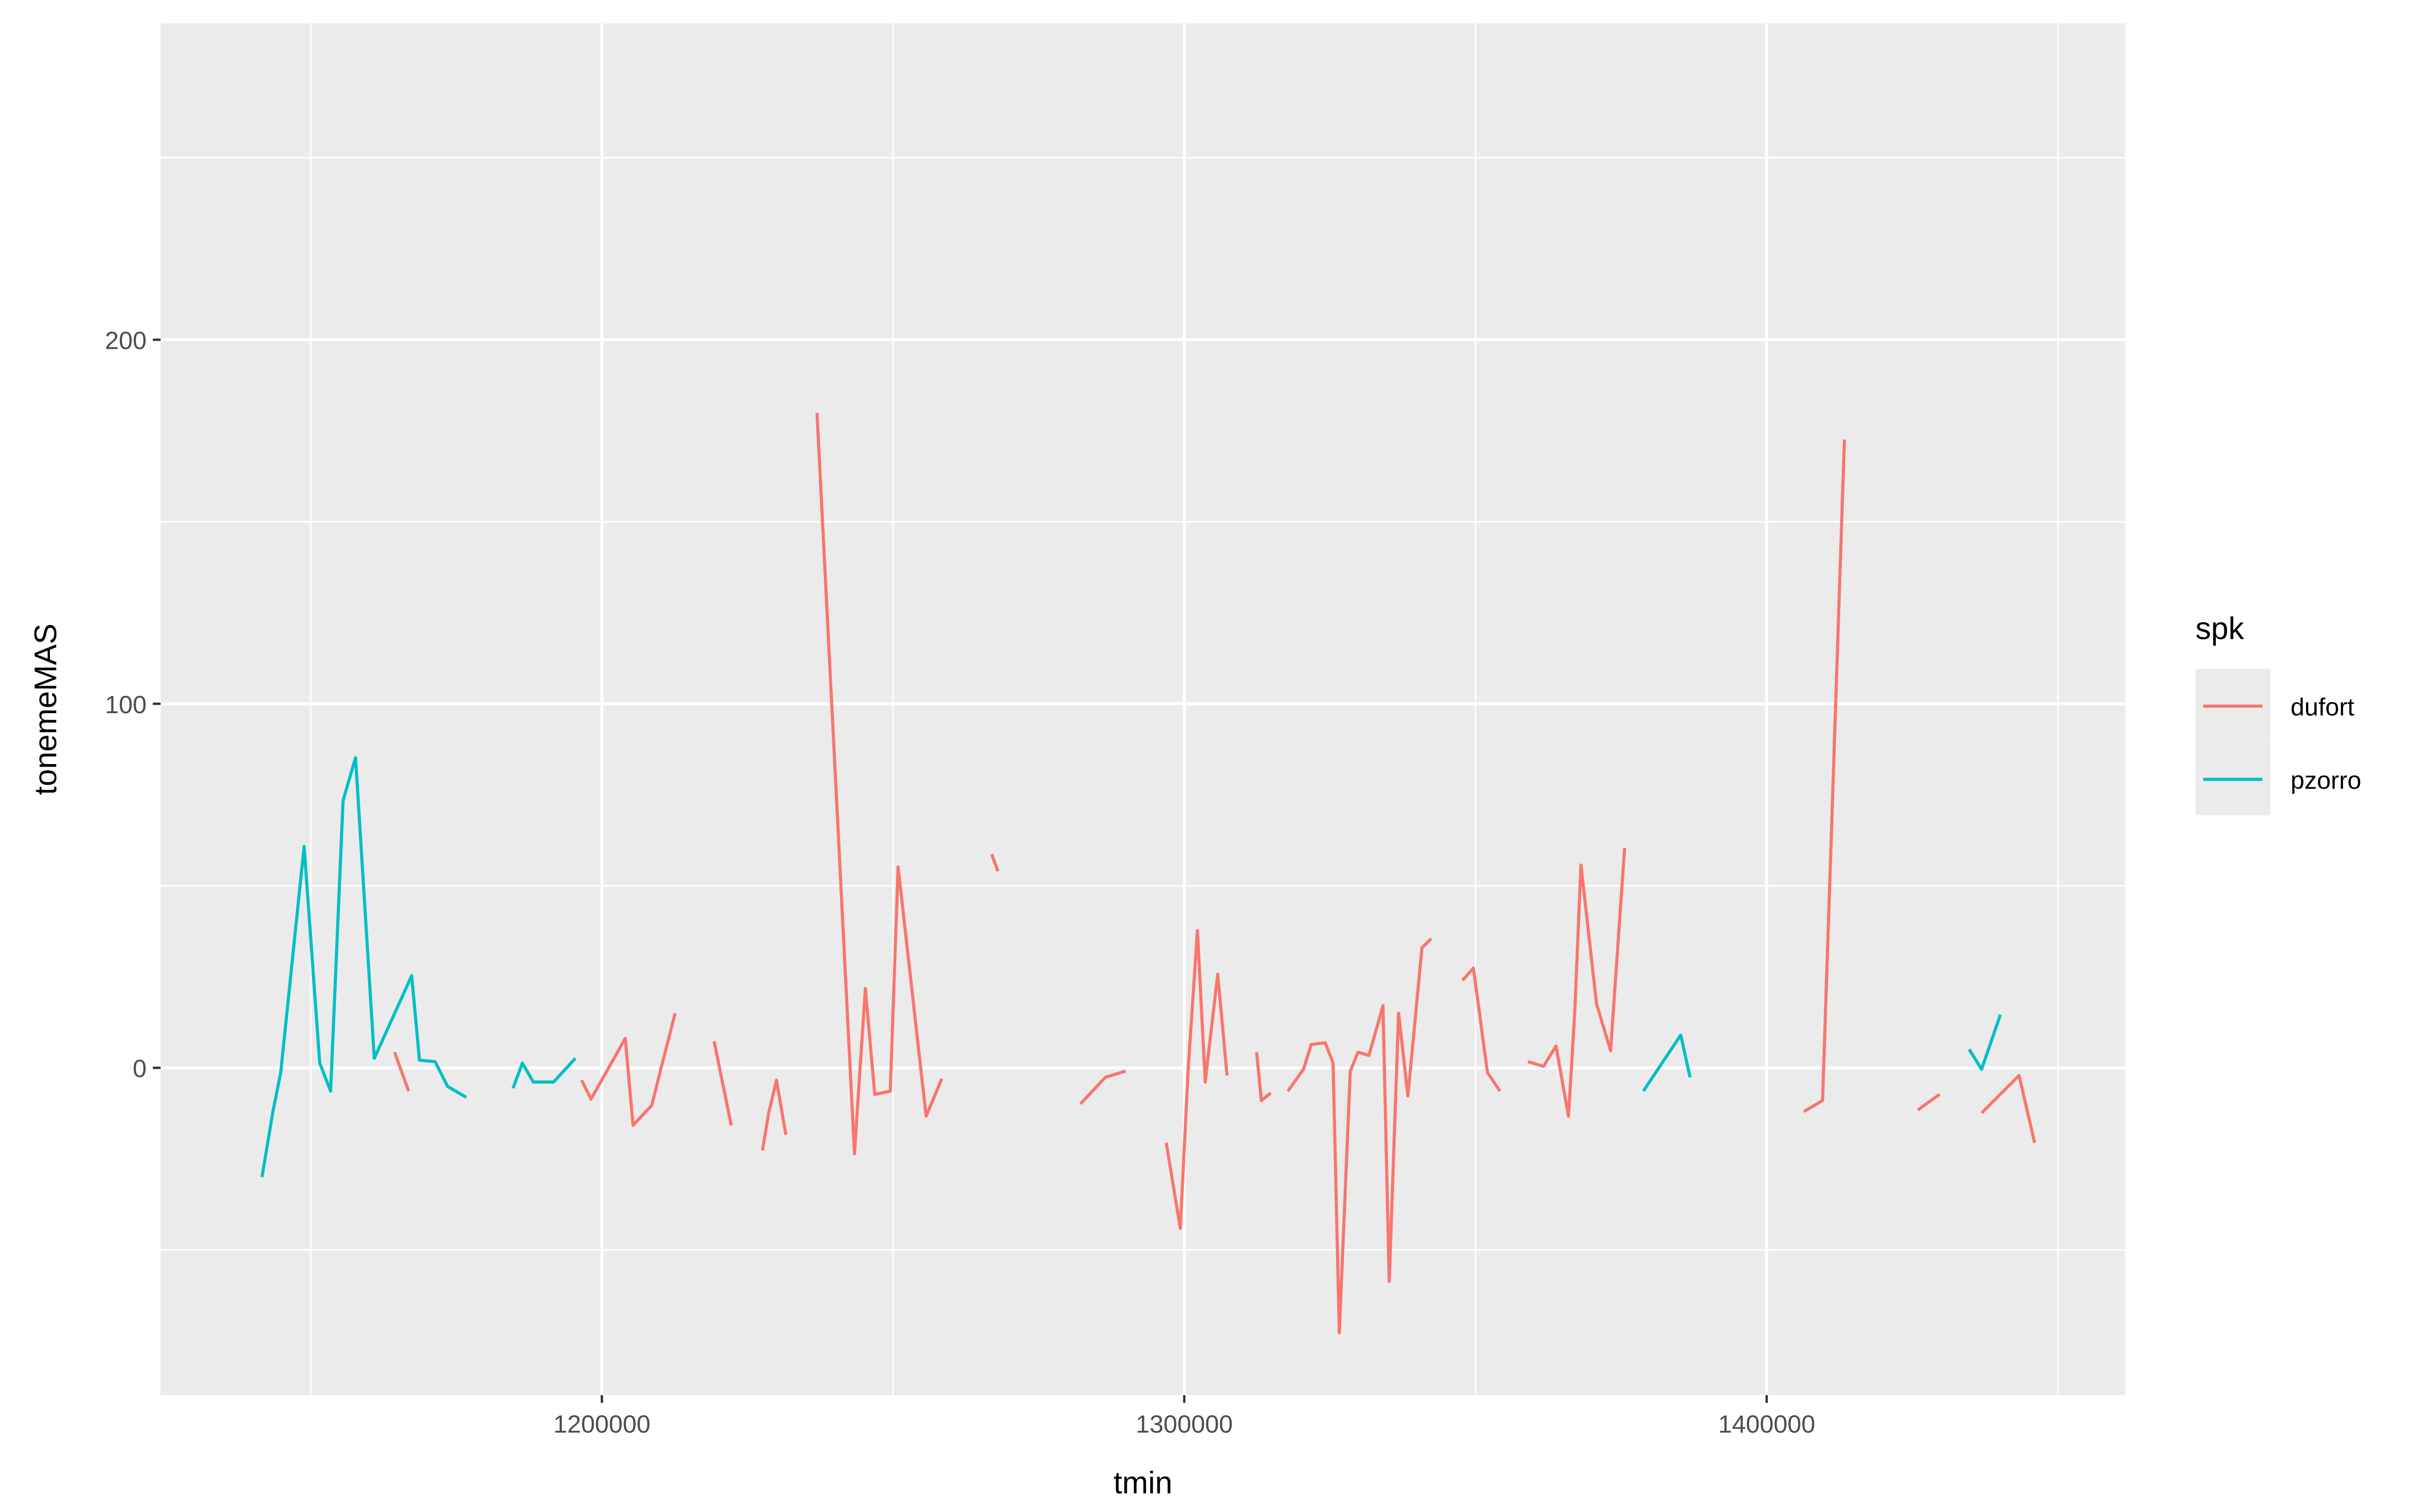 This screenshot has height=1512, width=2420. What do you see at coordinates (2278, 713) in the screenshot?
I see `legend: spk dufort pzorro` at bounding box center [2278, 713].